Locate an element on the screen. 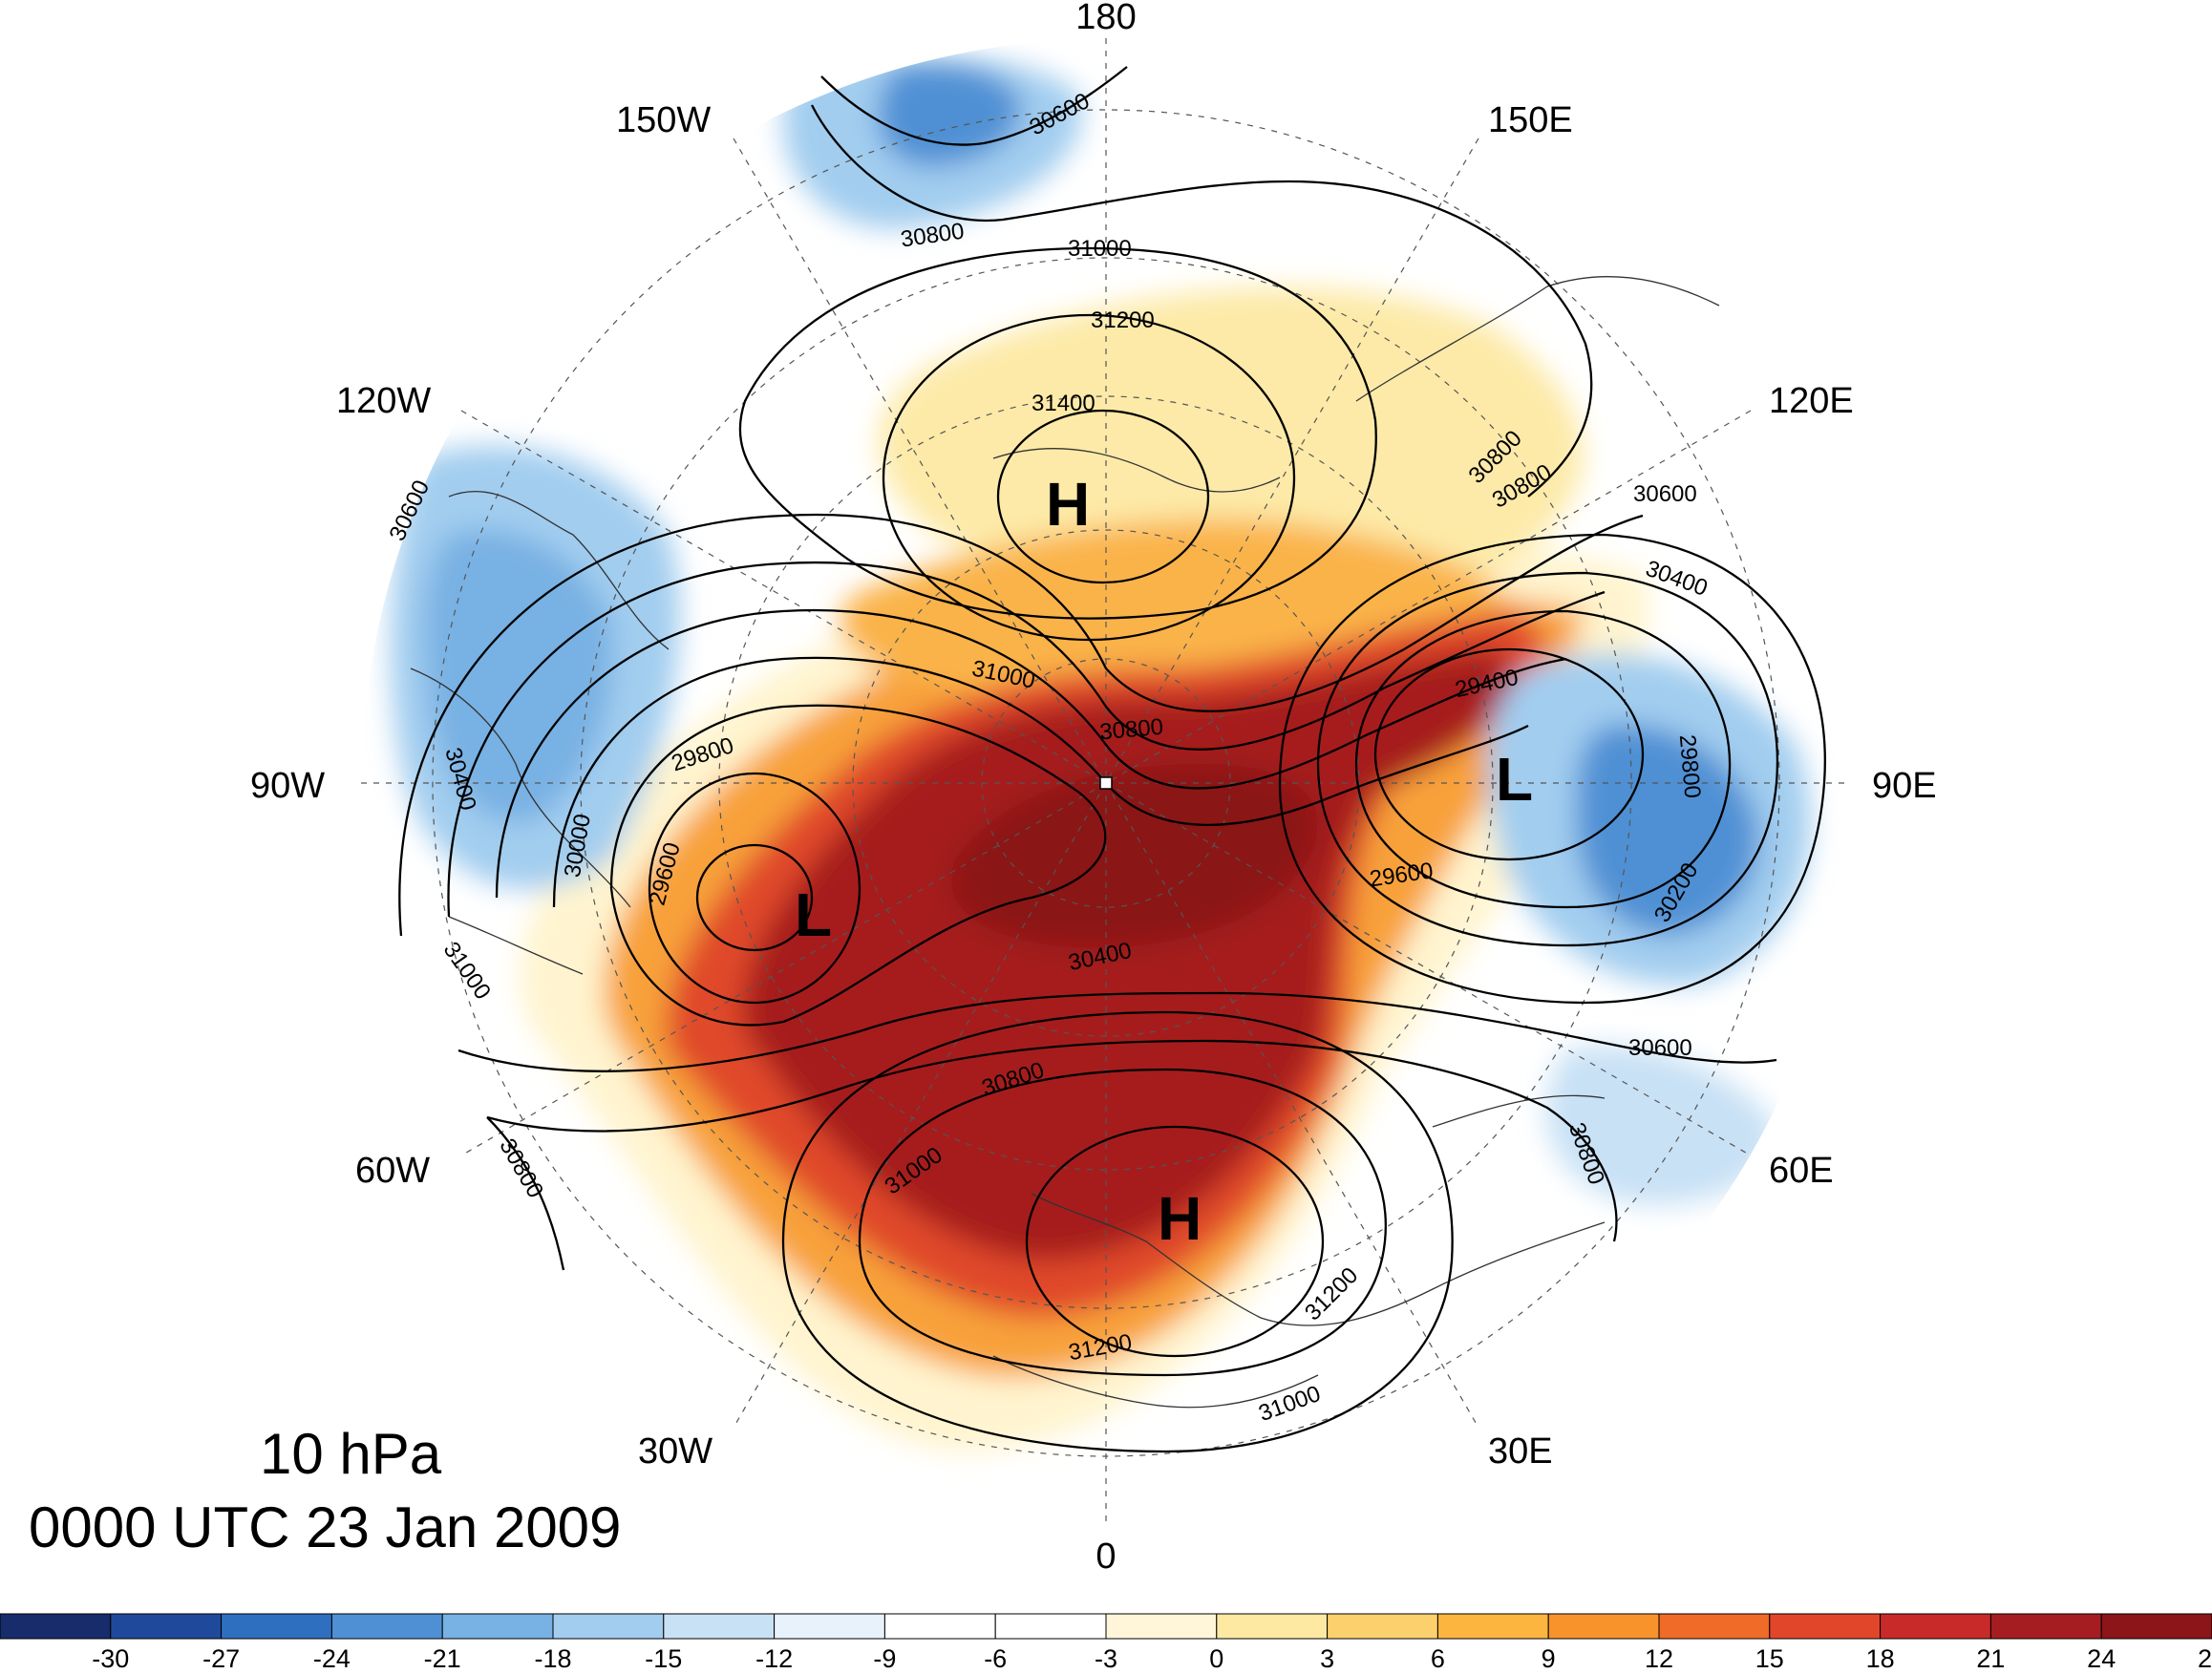 The image size is (2212, 1674). colorbar-tick-label: 15 is located at coordinates (1769, 1658).